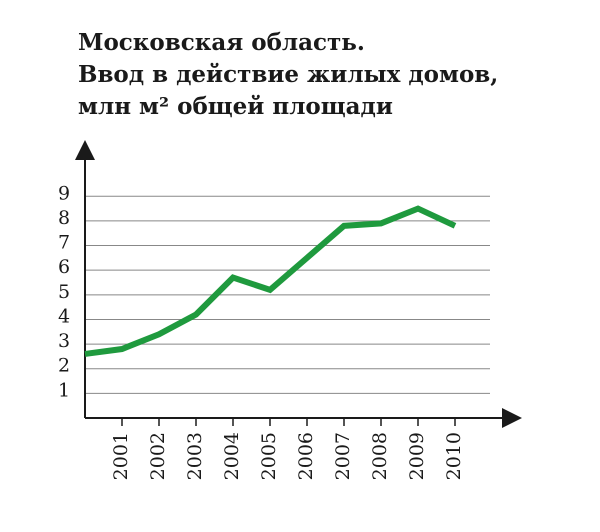 The image size is (600, 532). What do you see at coordinates (195, 456) in the screenshot?
I see `x-tick-label: 2003` at bounding box center [195, 456].